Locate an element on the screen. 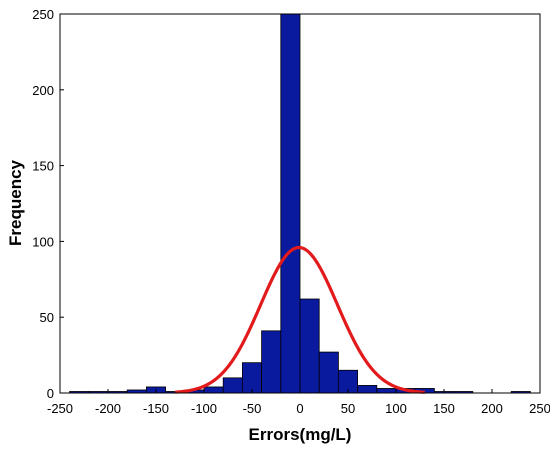 Image resolution: width=550 pixels, height=450 pixels. y-tick-label: 0 is located at coordinates (50, 393).